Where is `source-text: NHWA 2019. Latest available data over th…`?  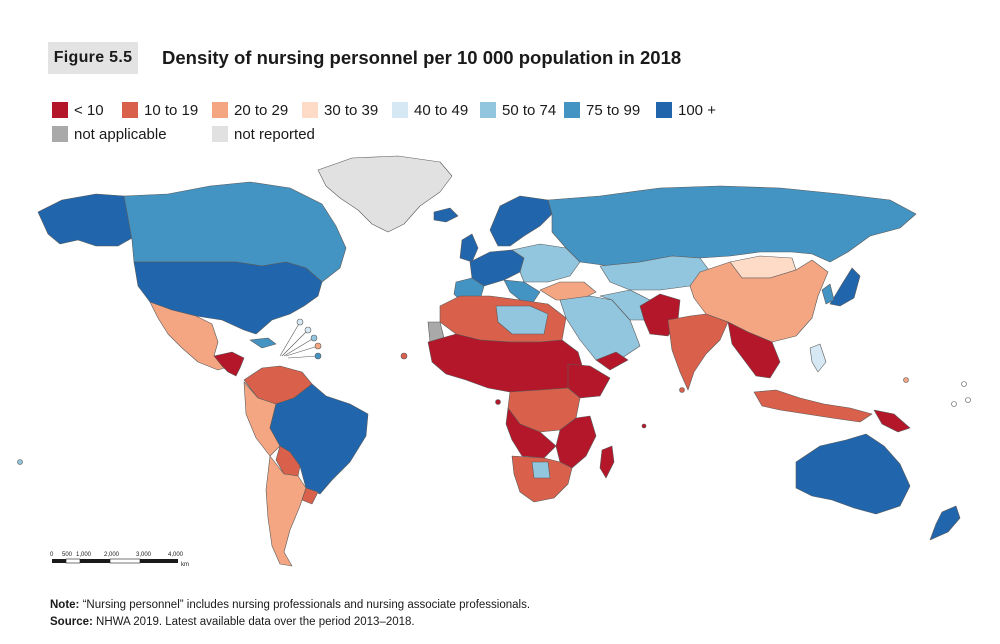
source-text: NHWA 2019. Latest available data over th… is located at coordinates (253, 622).